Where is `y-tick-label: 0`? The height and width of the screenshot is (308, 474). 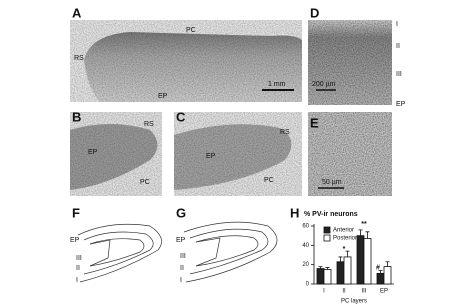
y-tick-label: 0 is located at coordinates (308, 285).